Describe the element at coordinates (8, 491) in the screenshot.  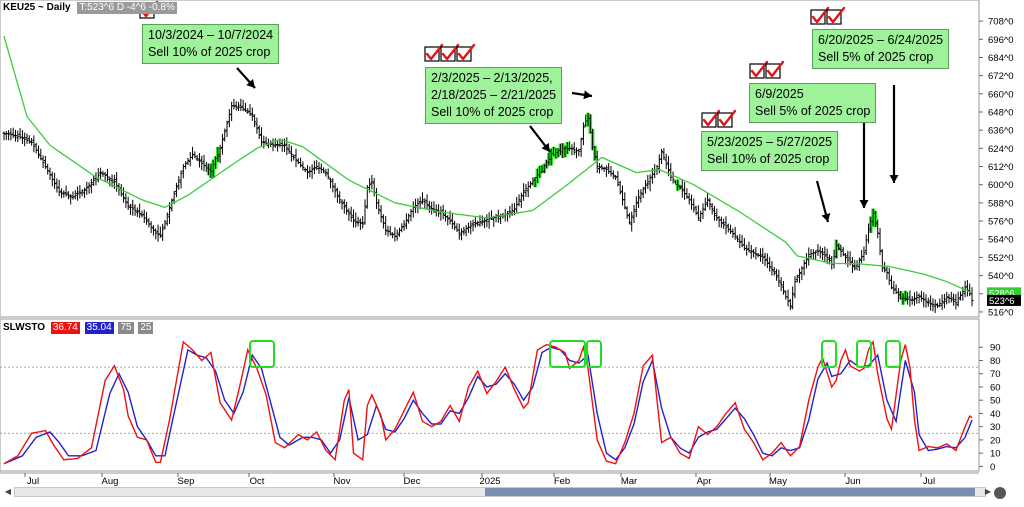
I see `scroll-left-button: ◀` at that location.